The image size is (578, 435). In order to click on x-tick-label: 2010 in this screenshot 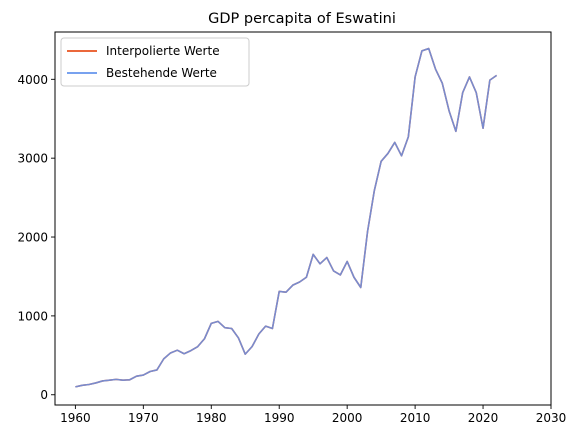, I will do `click(415, 418)`.